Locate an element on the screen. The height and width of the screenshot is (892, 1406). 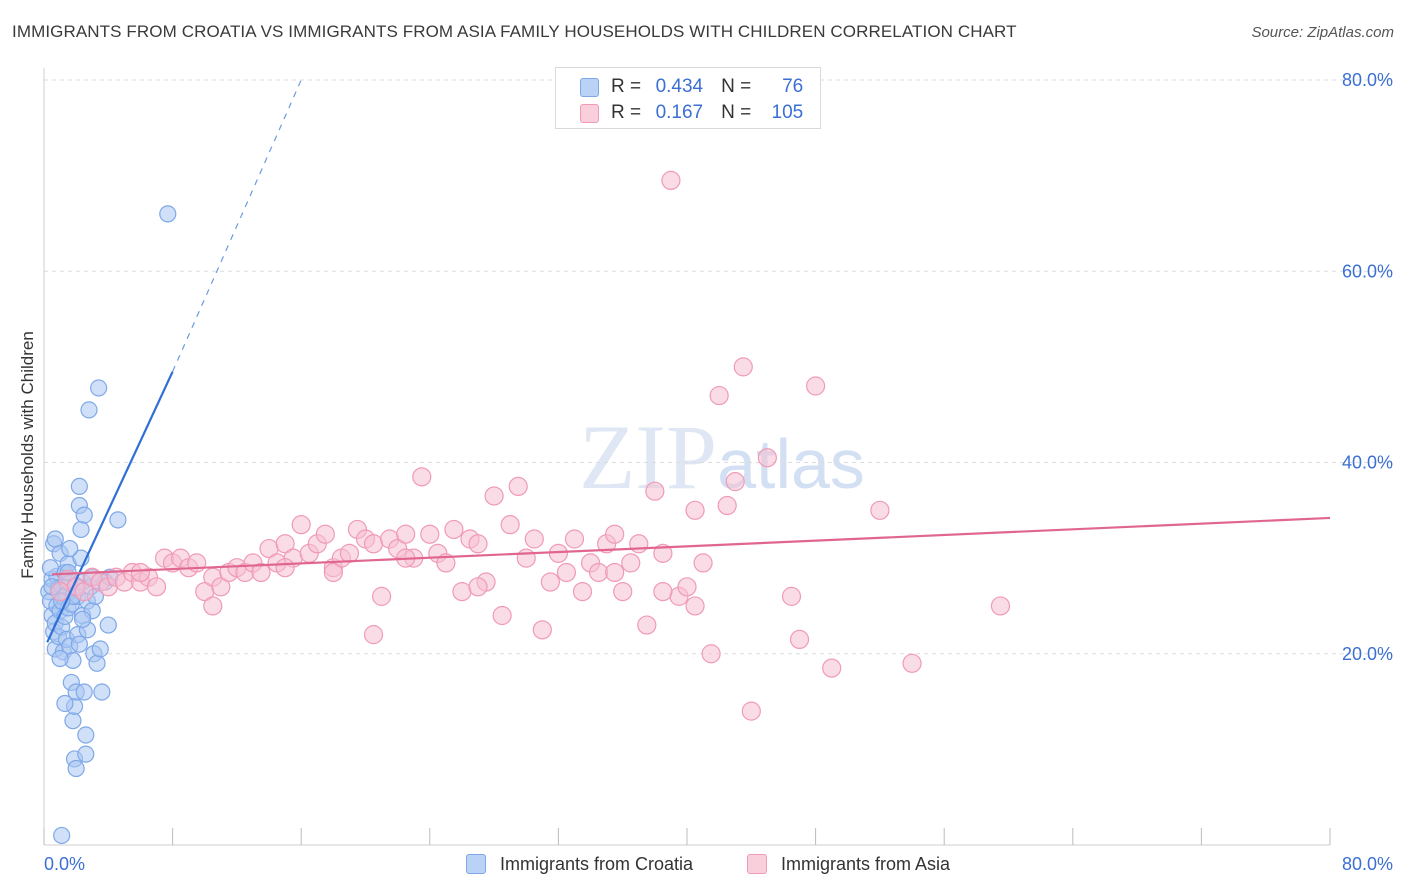
watermark-atlas: atlas is located at coordinates (791, 464).